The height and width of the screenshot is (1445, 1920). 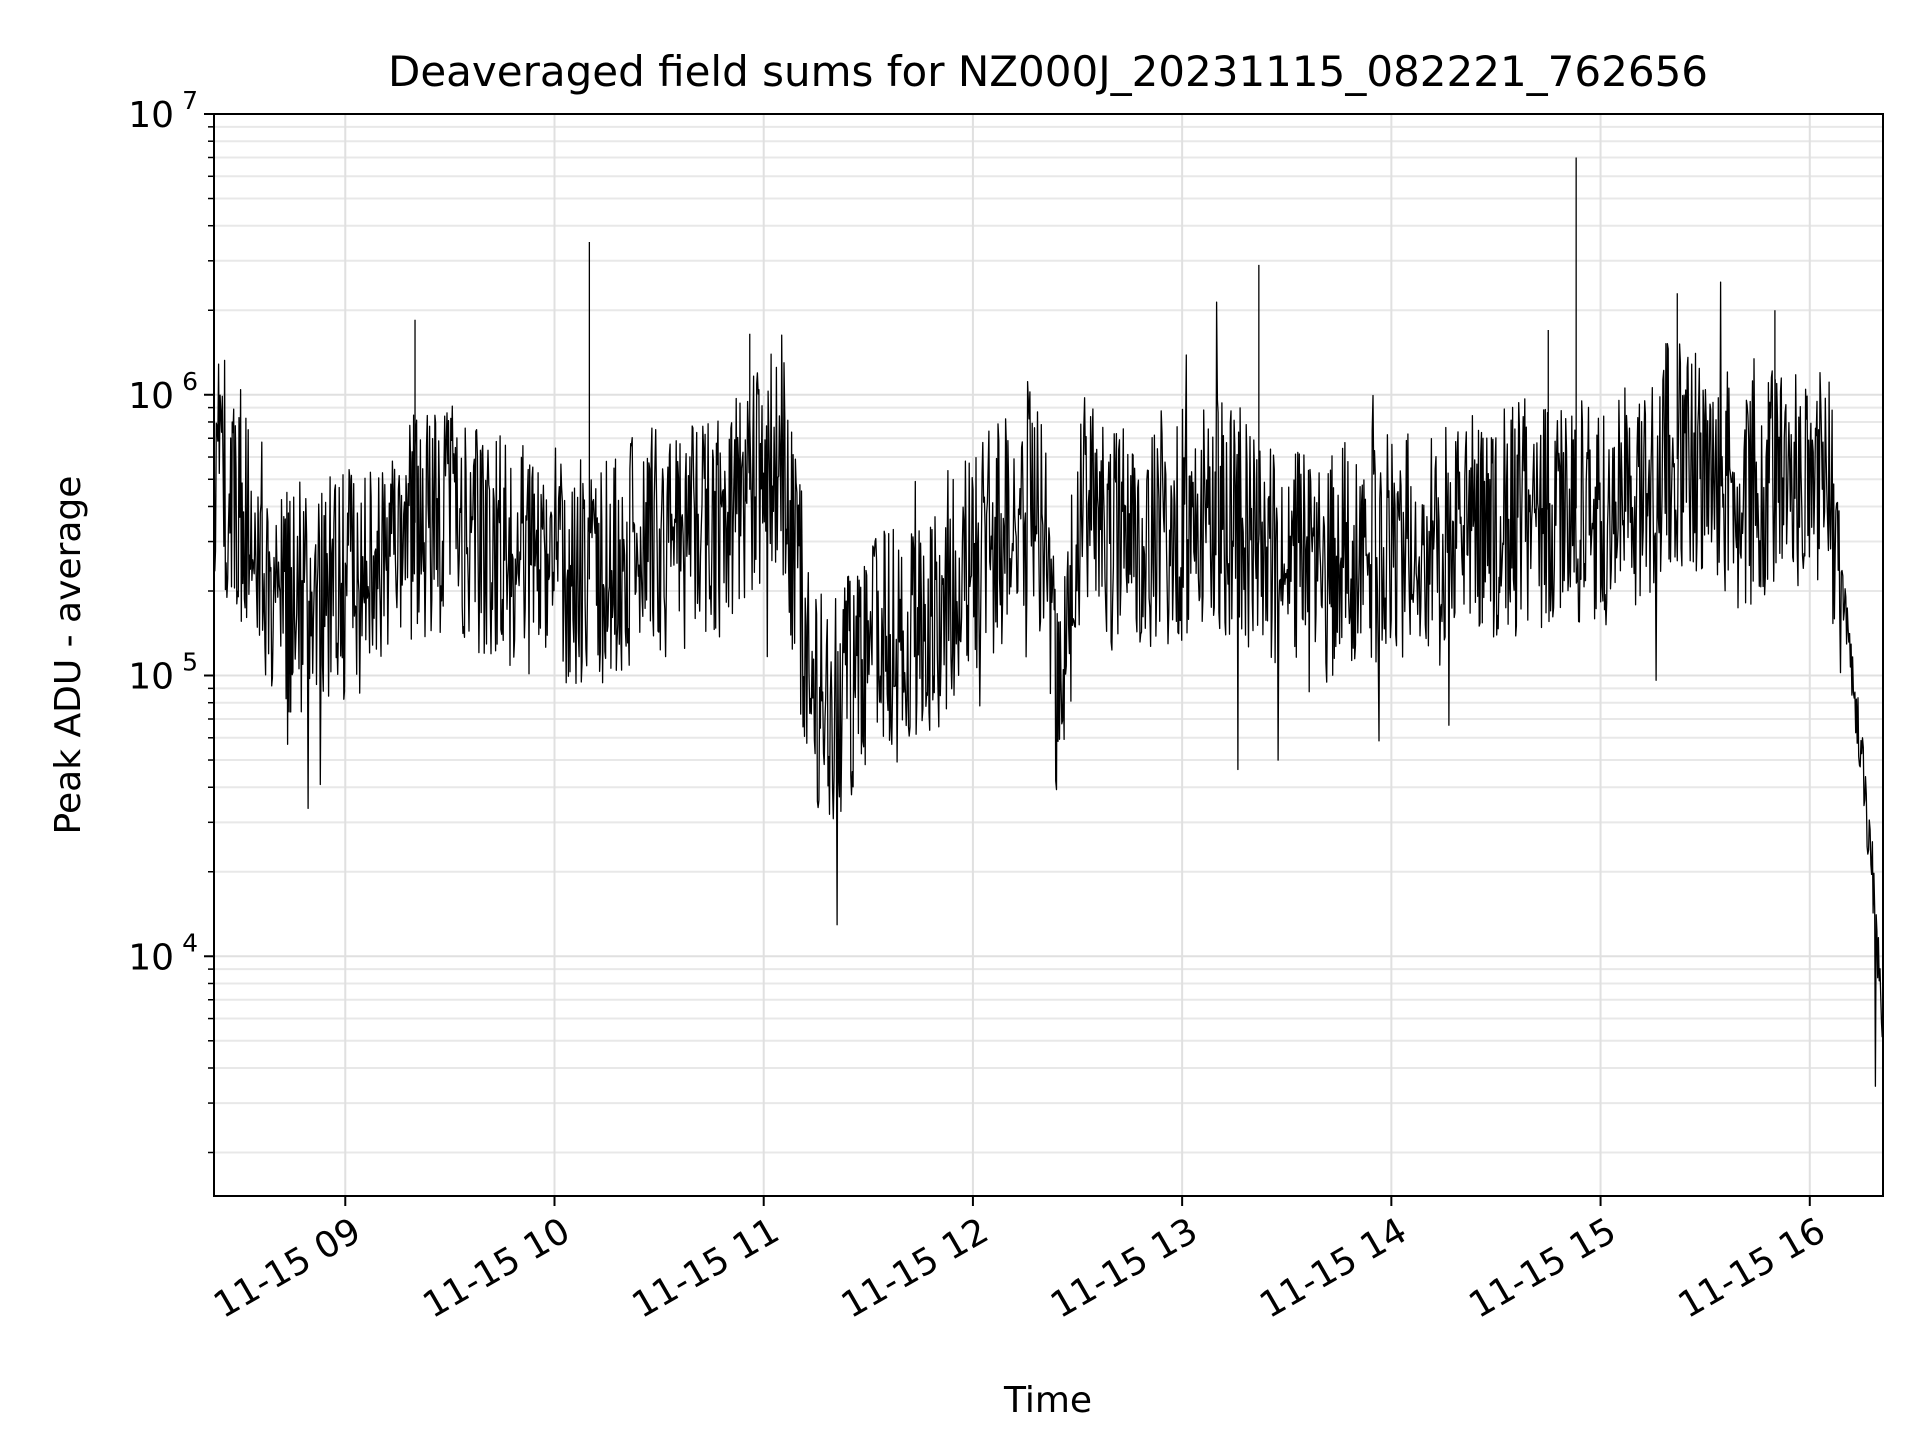 What do you see at coordinates (190, 942) in the screenshot?
I see `y-tick-exponent: 4` at bounding box center [190, 942].